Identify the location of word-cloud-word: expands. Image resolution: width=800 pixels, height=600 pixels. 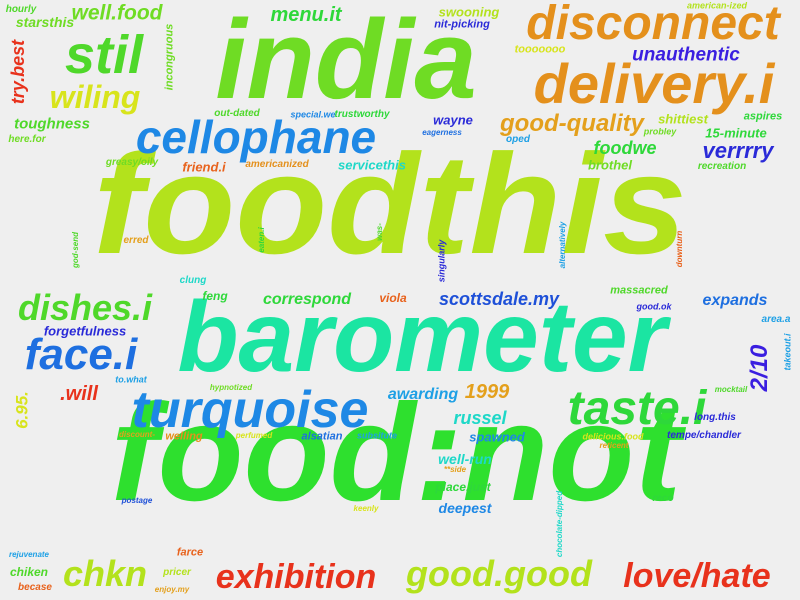
(735, 300).